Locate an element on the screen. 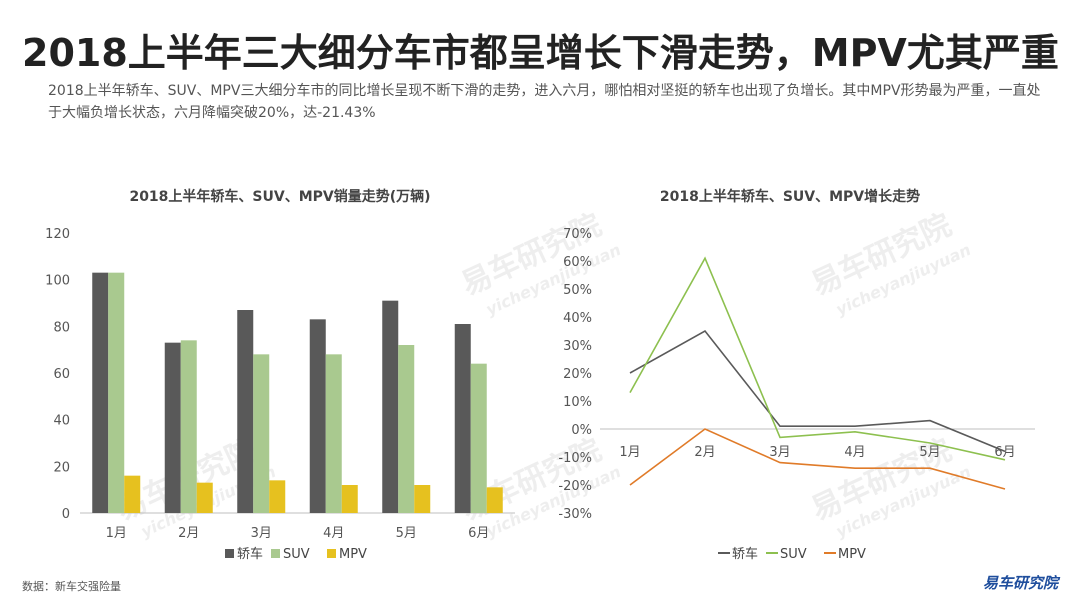 The width and height of the screenshot is (1080, 608). y-tick-label: 40% is located at coordinates (577, 318).